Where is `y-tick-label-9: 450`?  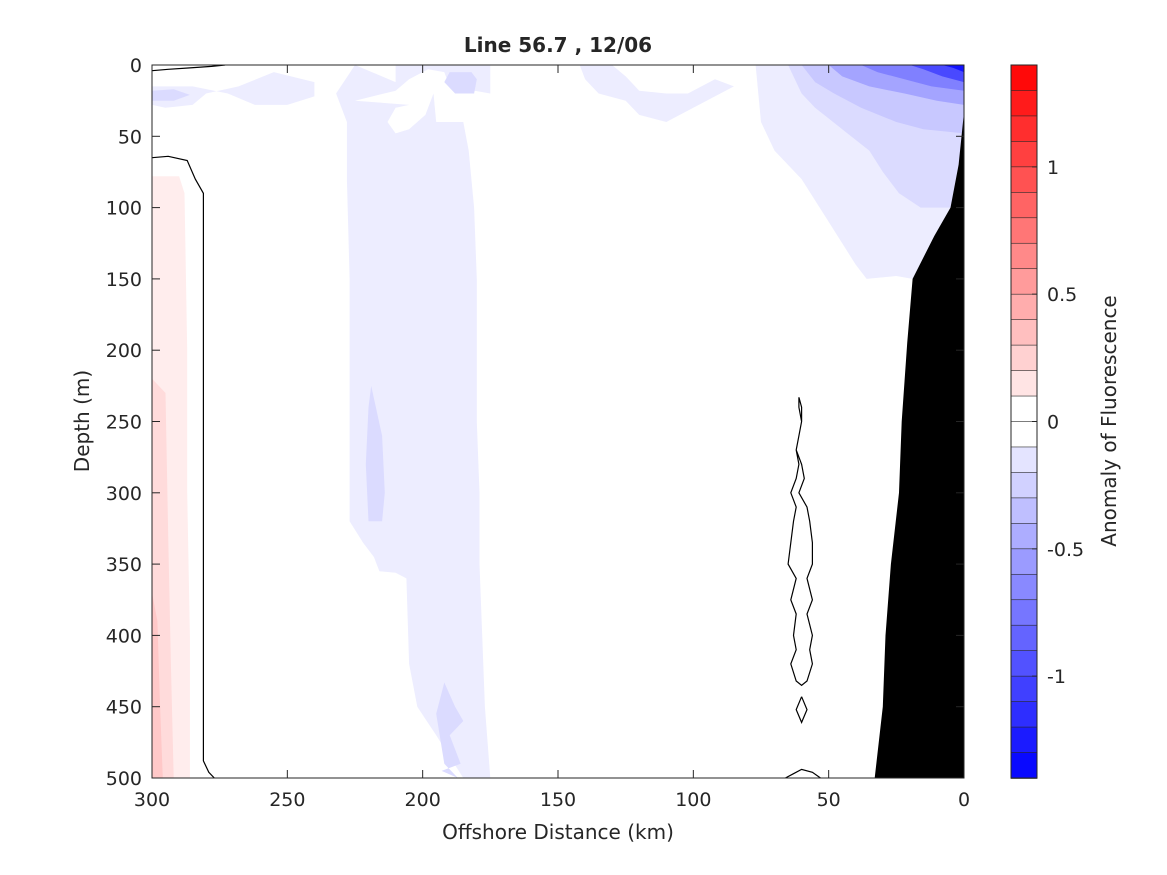
y-tick-label-9: 450 is located at coordinates (124, 708).